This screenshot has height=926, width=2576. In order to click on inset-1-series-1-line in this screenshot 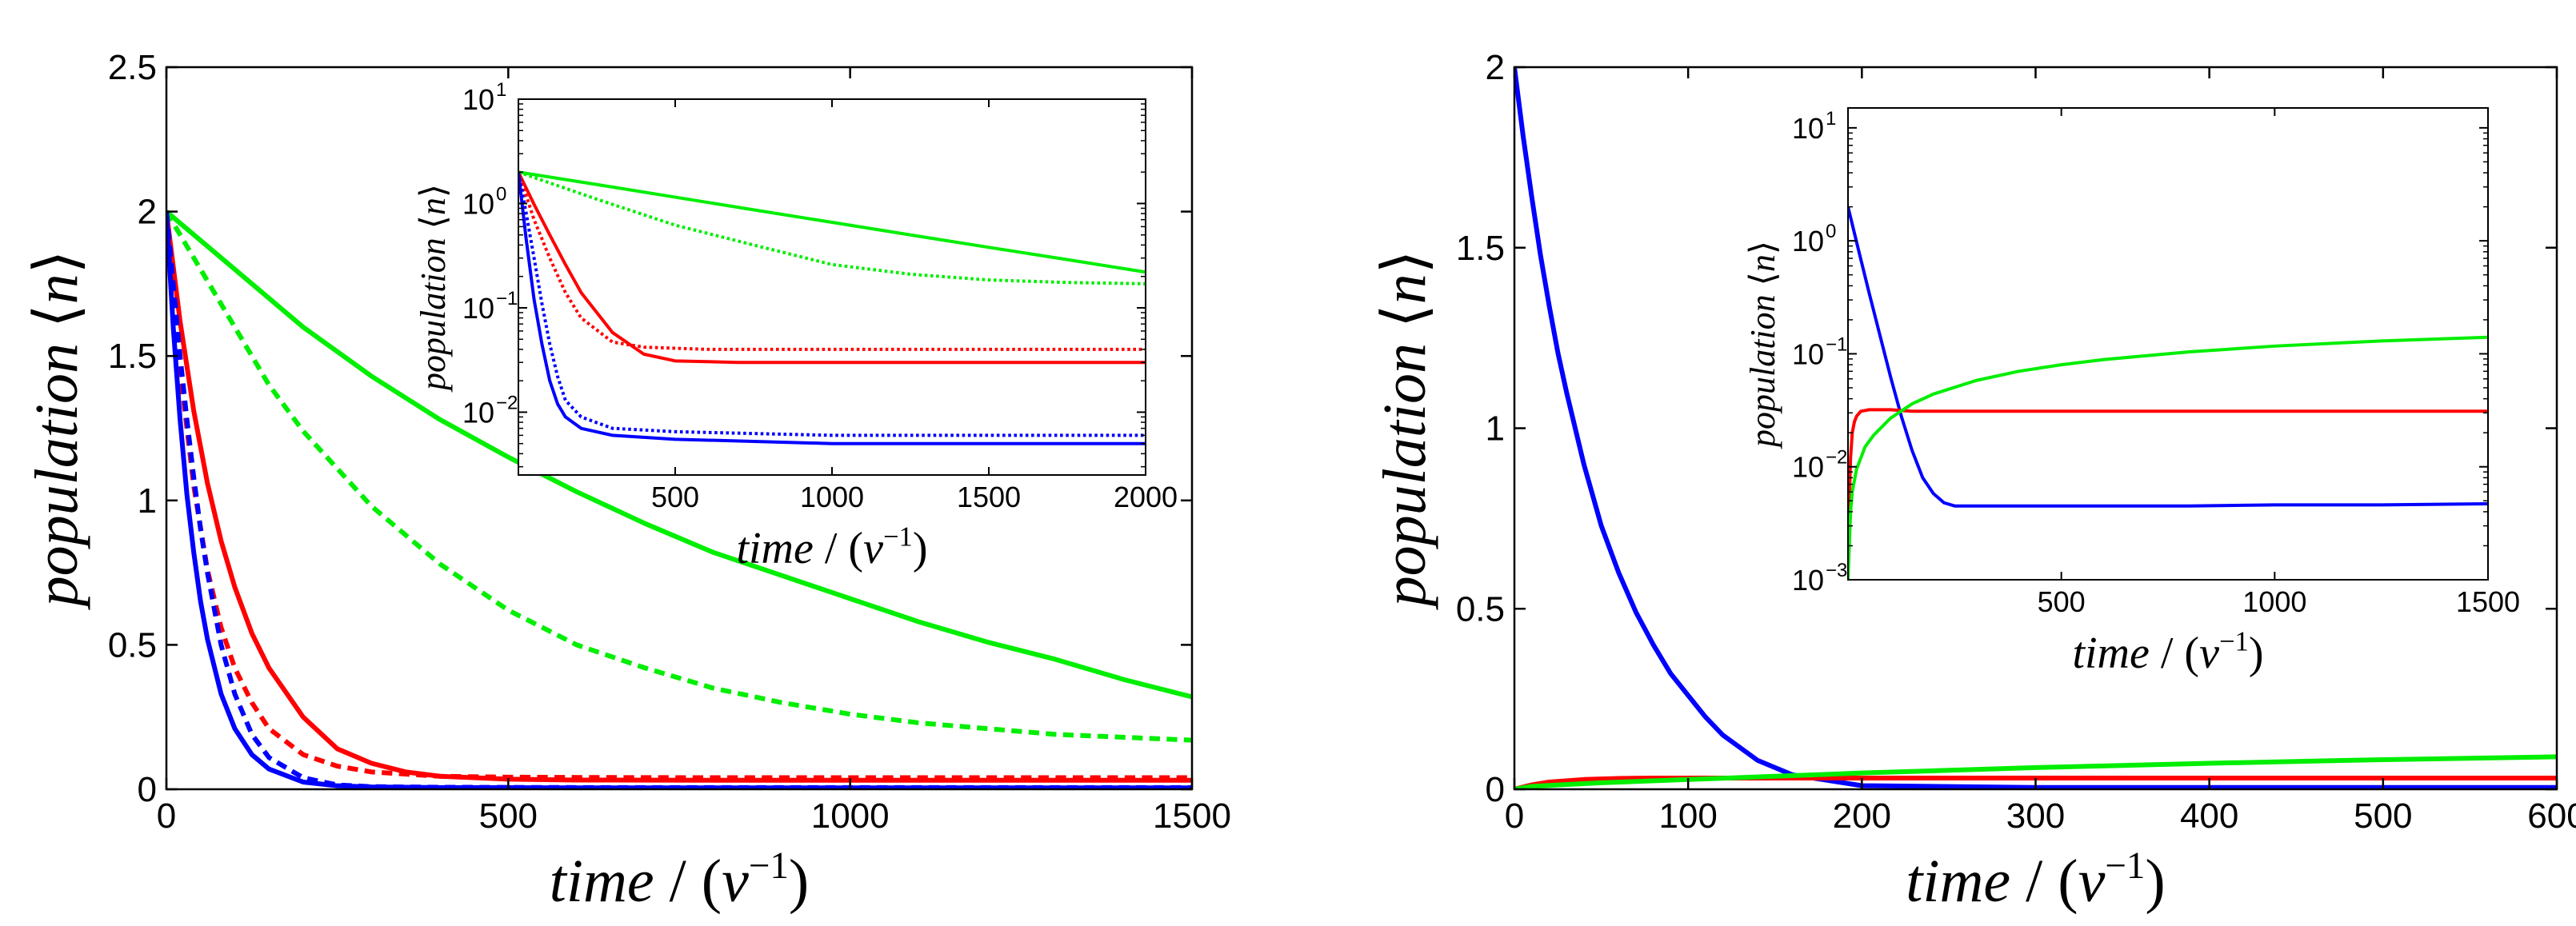, I will do `click(832, 222)`.